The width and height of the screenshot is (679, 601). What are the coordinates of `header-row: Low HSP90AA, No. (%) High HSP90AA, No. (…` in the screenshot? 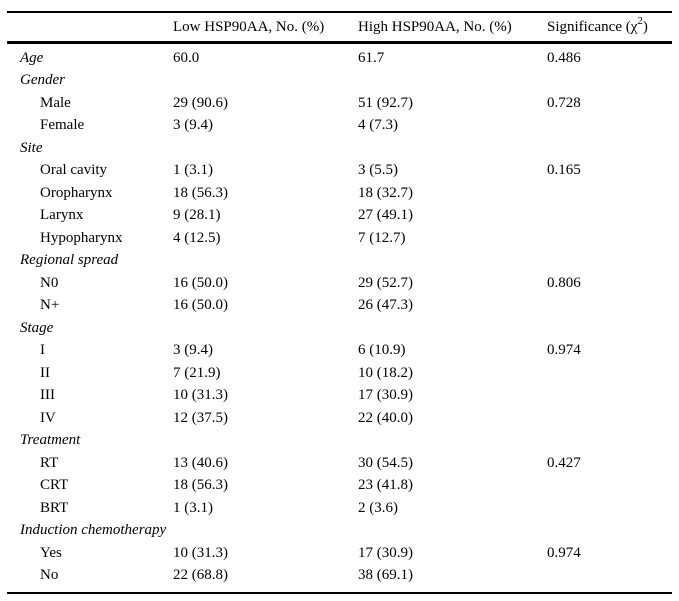 It's located at (339, 28).